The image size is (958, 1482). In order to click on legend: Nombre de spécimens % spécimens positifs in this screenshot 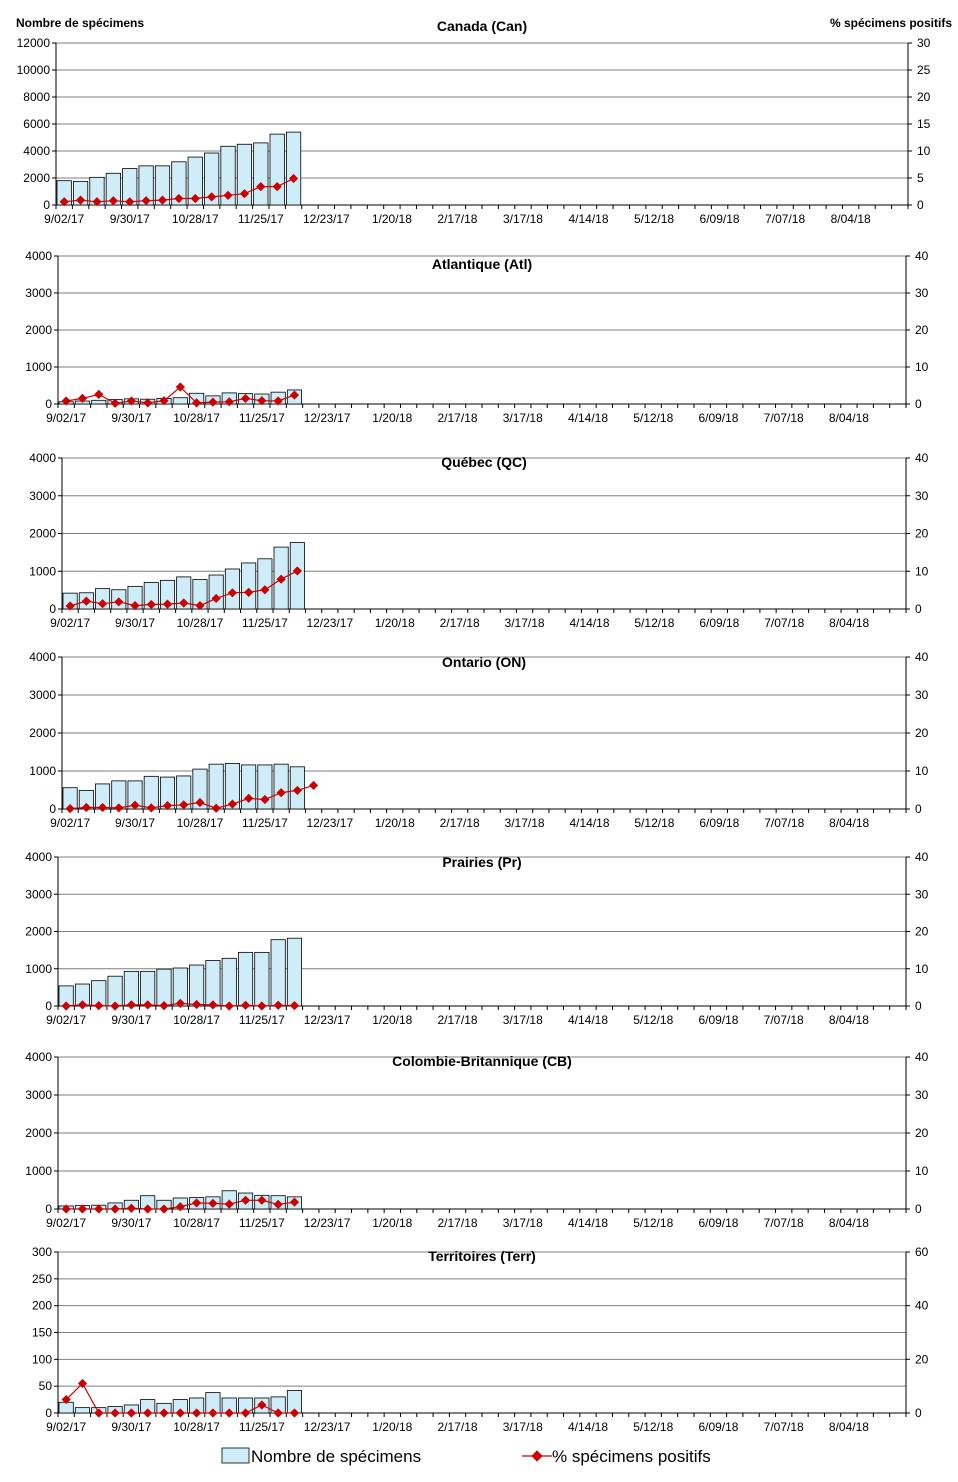, I will do `click(466, 1456)`.